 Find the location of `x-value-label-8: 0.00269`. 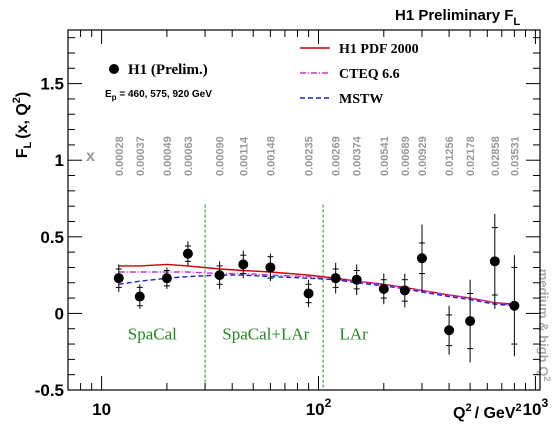

x-value-label-8: 0.00269 is located at coordinates (337, 156).